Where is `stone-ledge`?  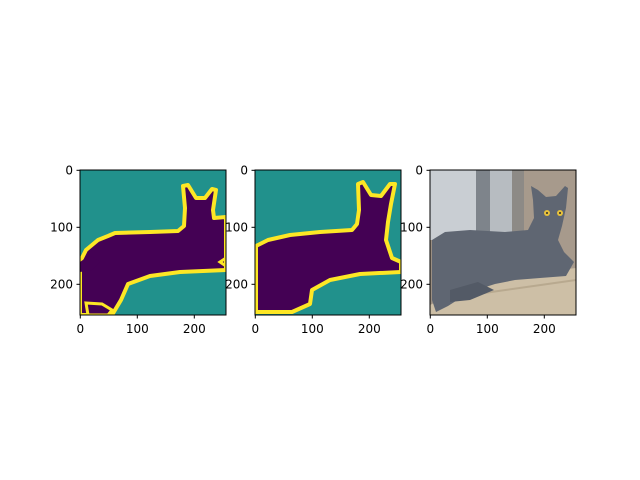 stone-ledge is located at coordinates (503, 291).